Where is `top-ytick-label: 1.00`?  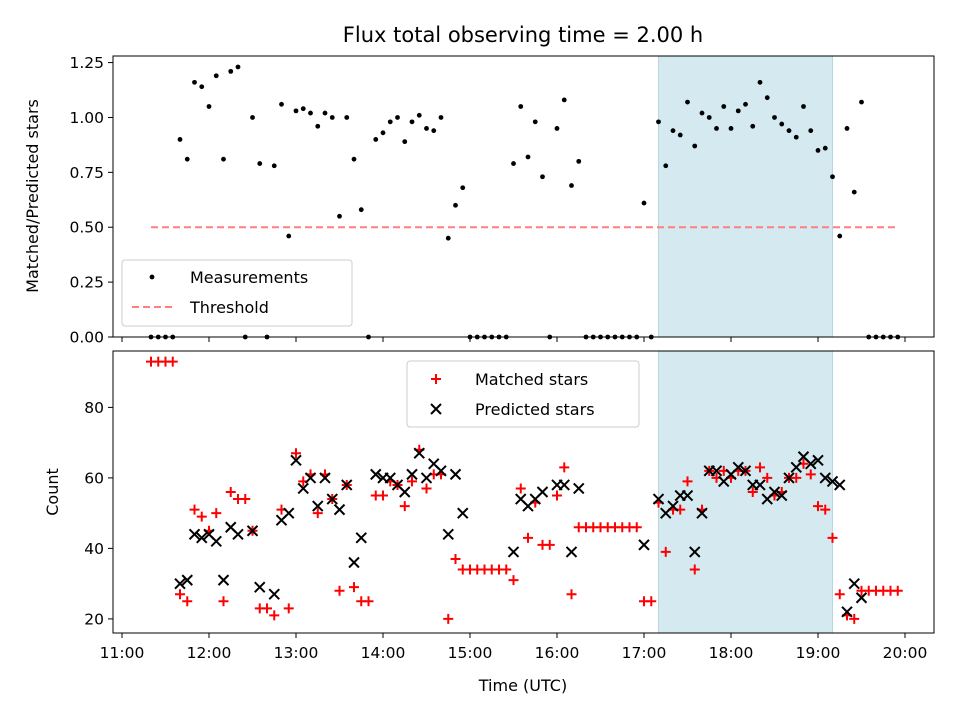 top-ytick-label: 1.00 is located at coordinates (86, 118).